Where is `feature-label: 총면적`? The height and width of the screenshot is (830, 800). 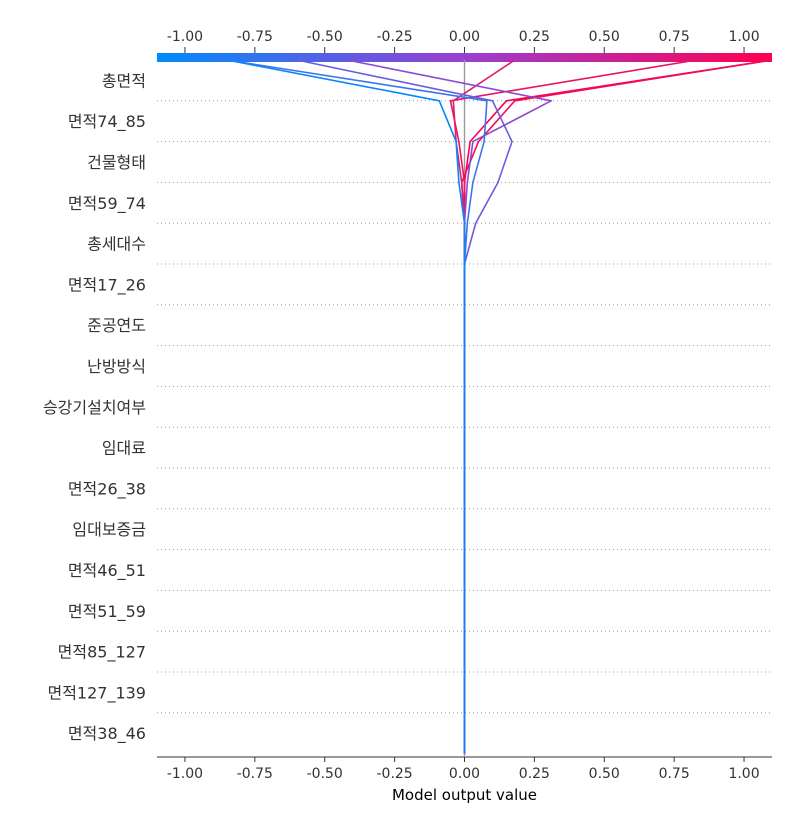 feature-label: 총면적 is located at coordinates (124, 80).